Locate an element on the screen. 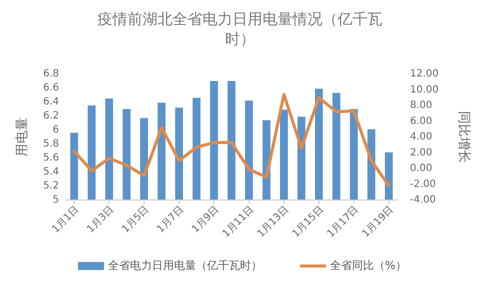  y2-axis-title: 同比增长 is located at coordinates (463, 137).